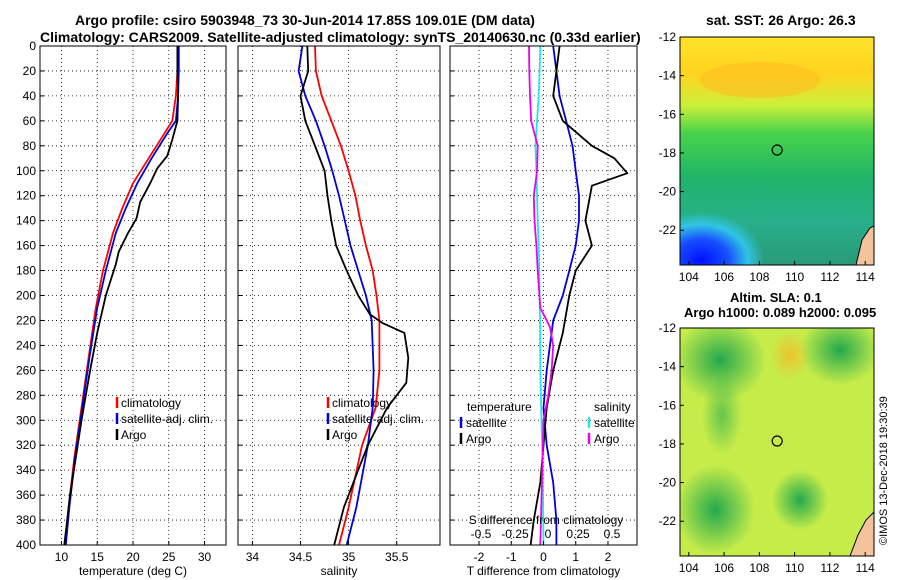 The image size is (900, 580). I want to click on x-tick-label: 34.5, so click(301, 557).